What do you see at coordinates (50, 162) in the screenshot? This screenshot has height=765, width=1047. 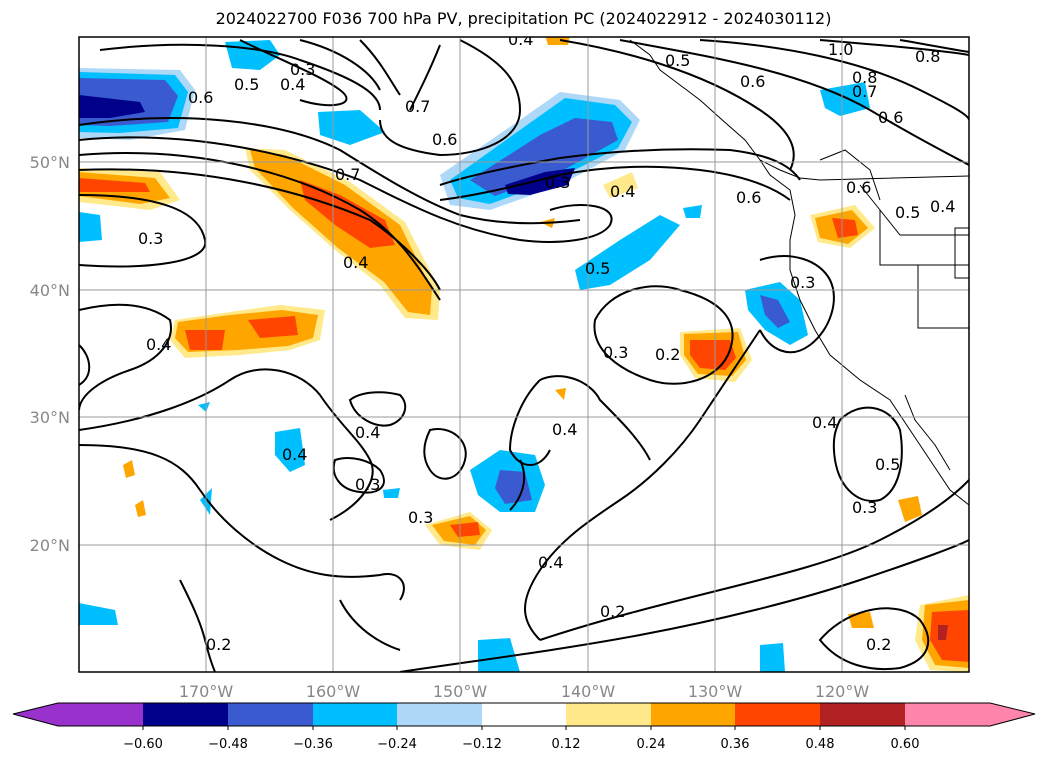 I see `lat-tick: 50°N` at bounding box center [50, 162].